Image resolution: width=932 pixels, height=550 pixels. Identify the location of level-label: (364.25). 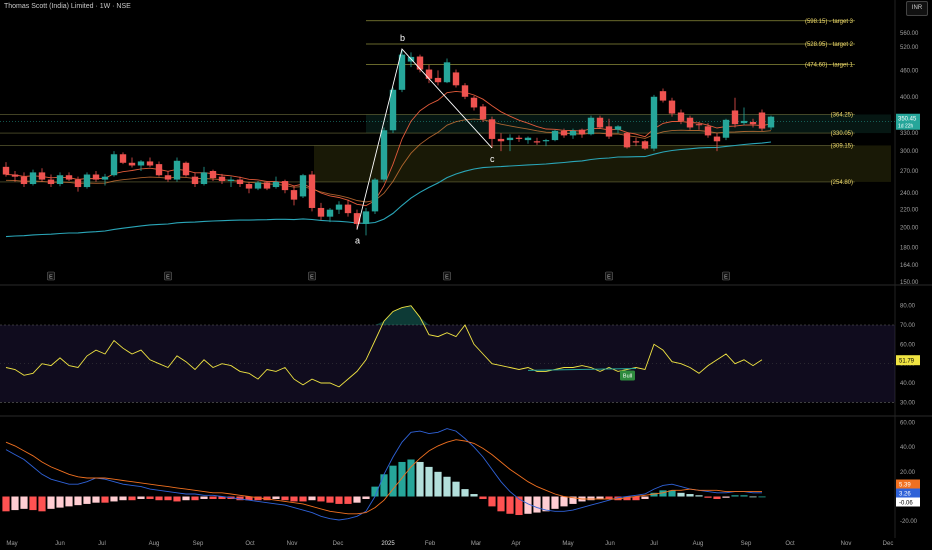
(842, 115).